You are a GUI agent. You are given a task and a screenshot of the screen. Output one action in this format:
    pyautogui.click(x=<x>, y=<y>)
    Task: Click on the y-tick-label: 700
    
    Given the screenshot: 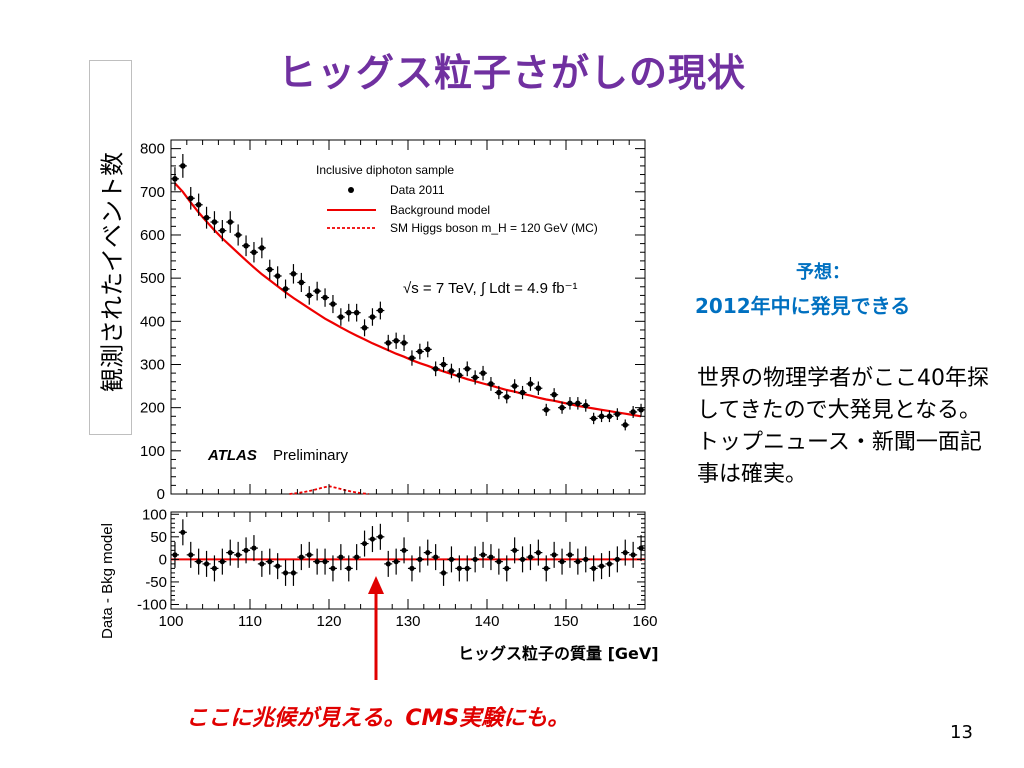 What is the action you would take?
    pyautogui.click(x=152, y=192)
    